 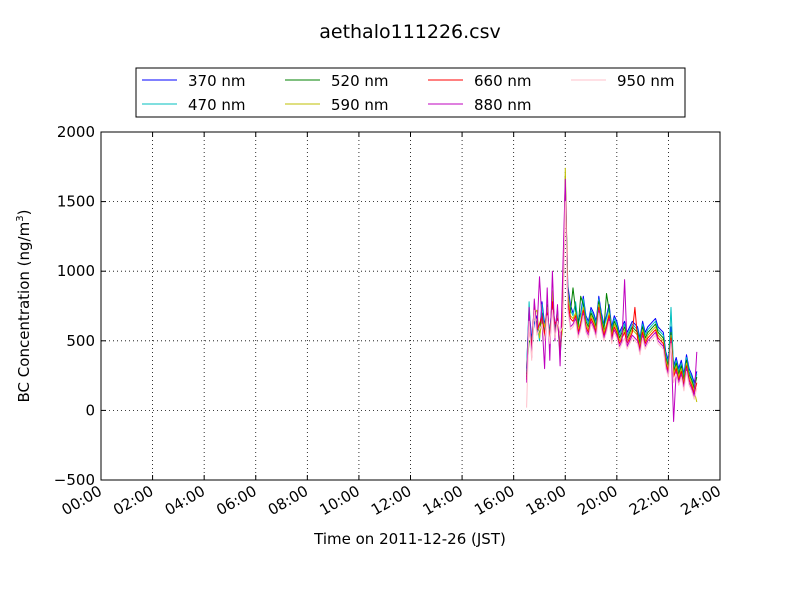 What do you see at coordinates (217, 105) in the screenshot?
I see `legend-label: 470 nm` at bounding box center [217, 105].